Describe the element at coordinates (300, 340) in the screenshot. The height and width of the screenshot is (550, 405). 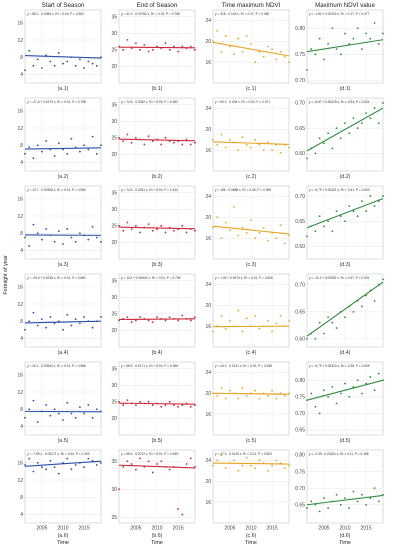
I see `y-tick-label: 0.60` at that location.